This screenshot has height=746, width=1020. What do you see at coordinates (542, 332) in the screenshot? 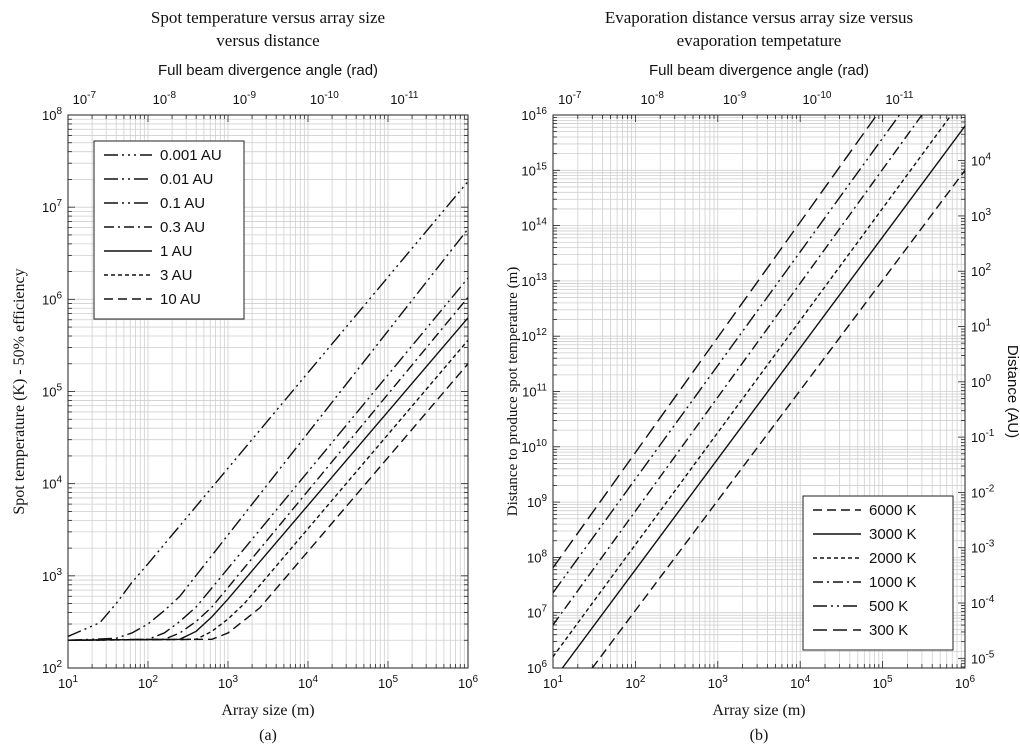
I see `y-tick-label-exp: 12` at bounding box center [542, 332].